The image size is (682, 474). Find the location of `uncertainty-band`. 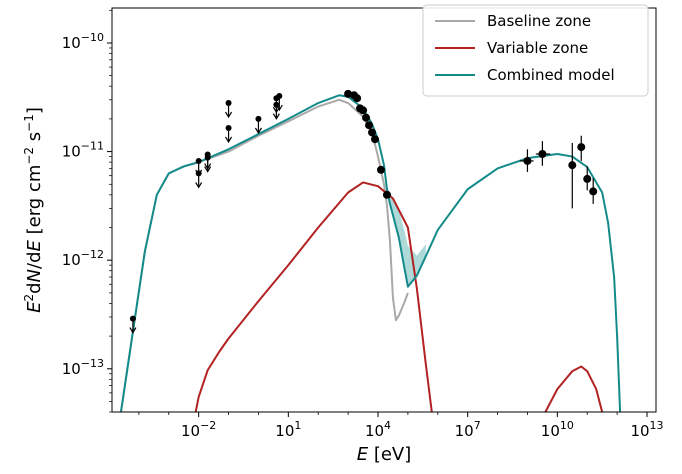

uncertainty-band is located at coordinates (404, 226).